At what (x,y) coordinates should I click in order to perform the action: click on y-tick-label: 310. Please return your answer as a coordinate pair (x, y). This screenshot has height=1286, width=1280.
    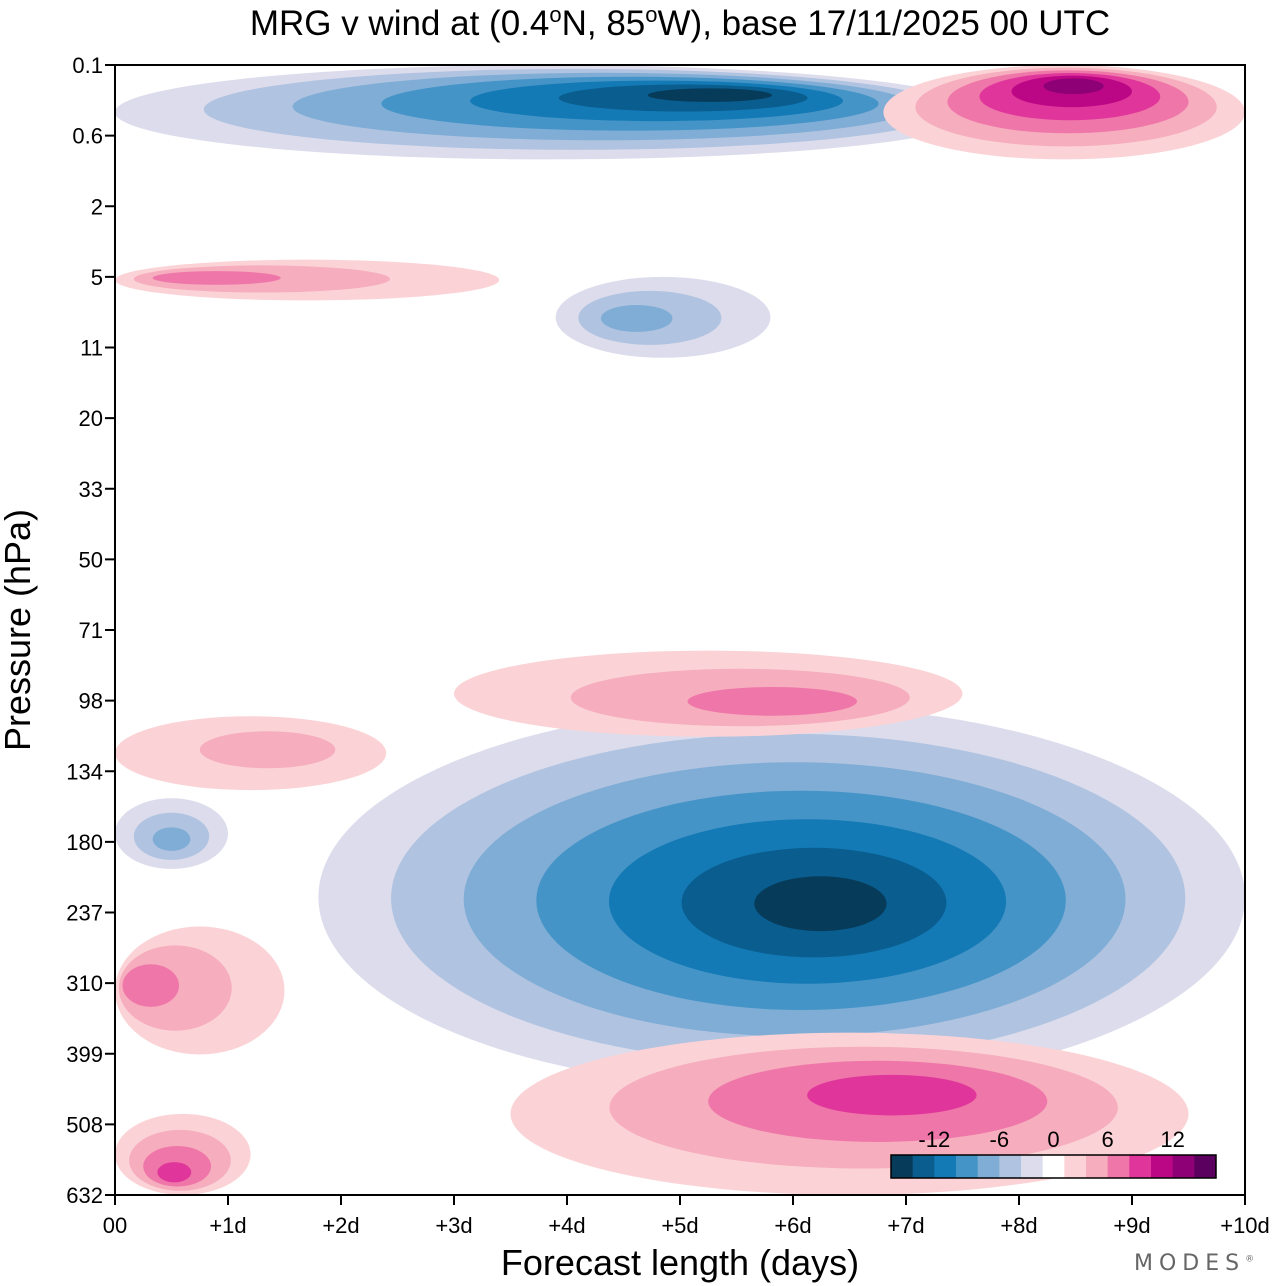
    Looking at the image, I should click on (84, 983).